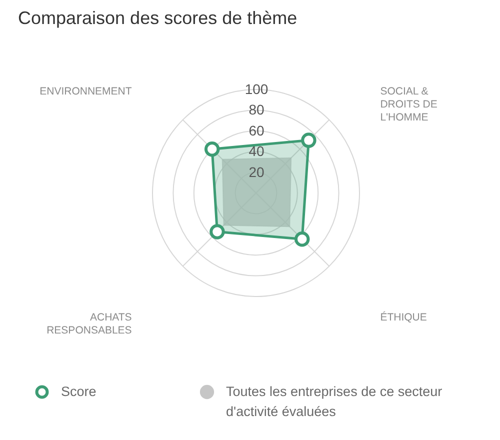 Image resolution: width=500 pixels, height=440 pixels. What do you see at coordinates (86, 92) in the screenshot?
I see `spoke-label: ENVIRONNEMENT` at bounding box center [86, 92].